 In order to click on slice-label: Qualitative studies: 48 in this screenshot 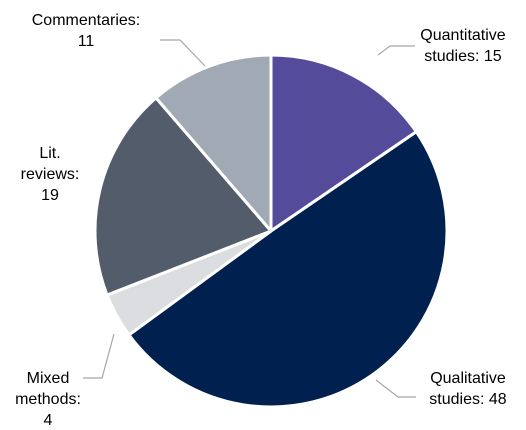, I will do `click(467, 389)`.